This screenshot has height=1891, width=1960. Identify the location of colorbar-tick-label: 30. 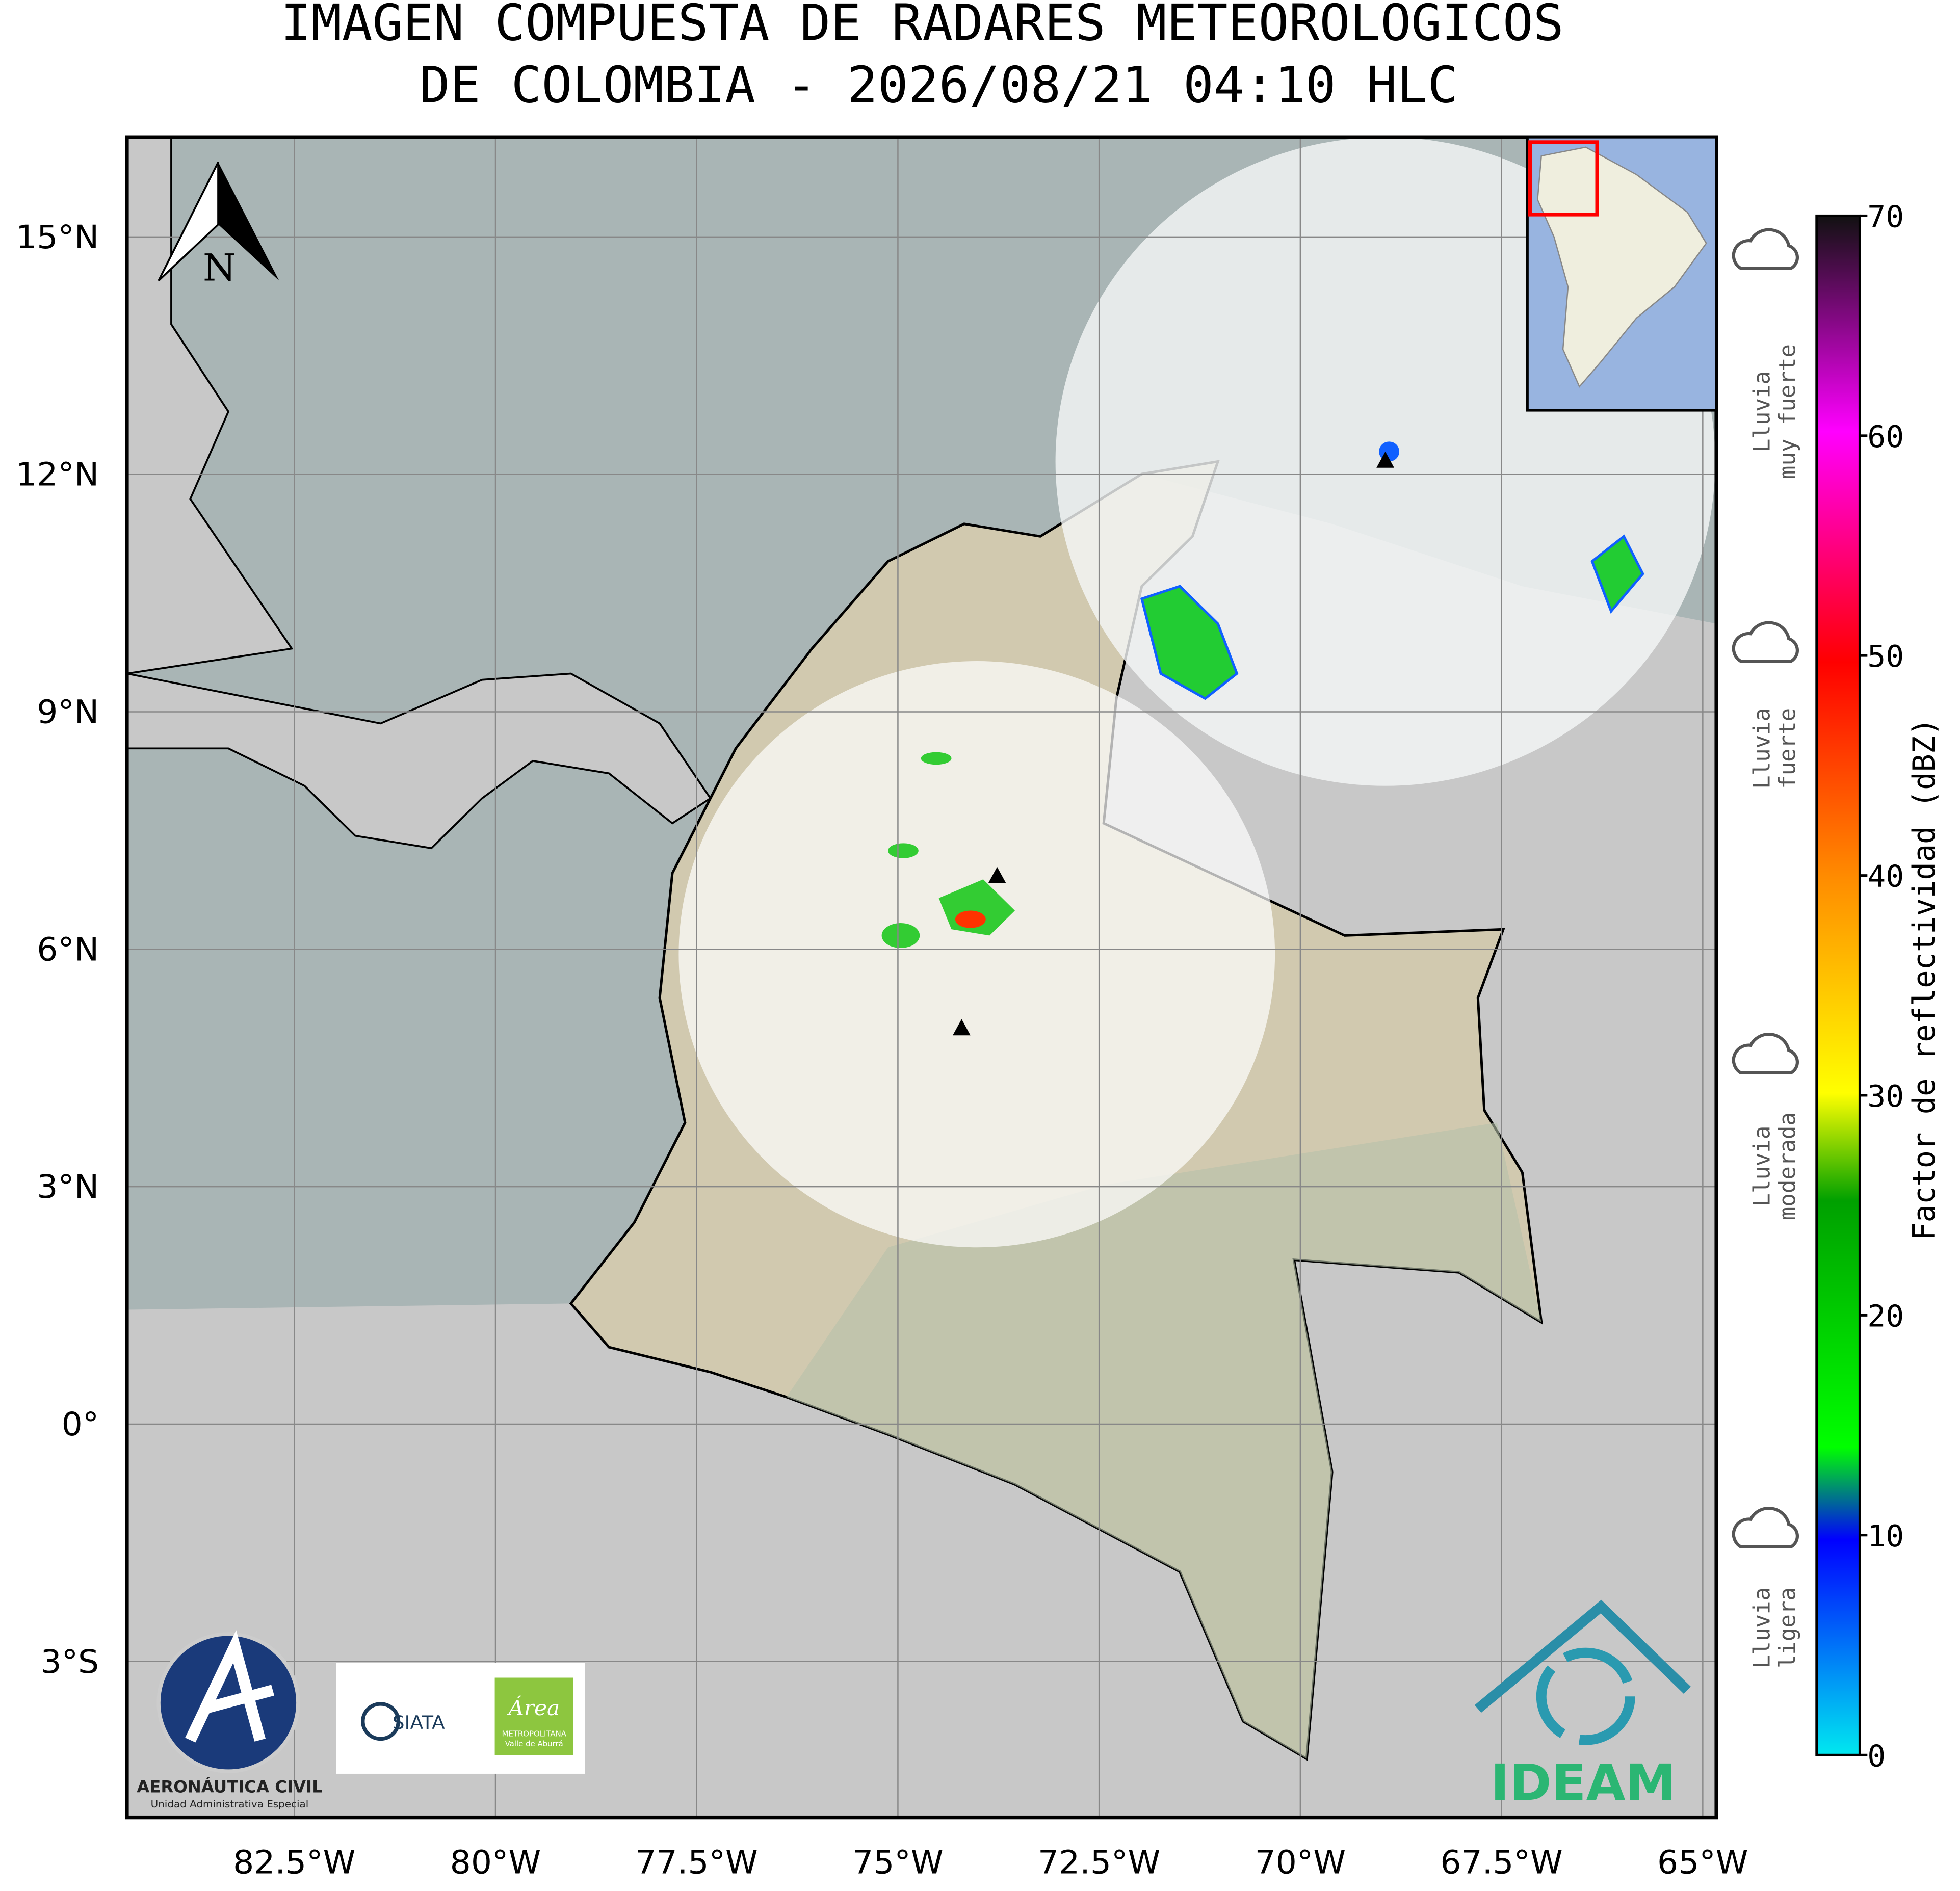
(1885, 1096).